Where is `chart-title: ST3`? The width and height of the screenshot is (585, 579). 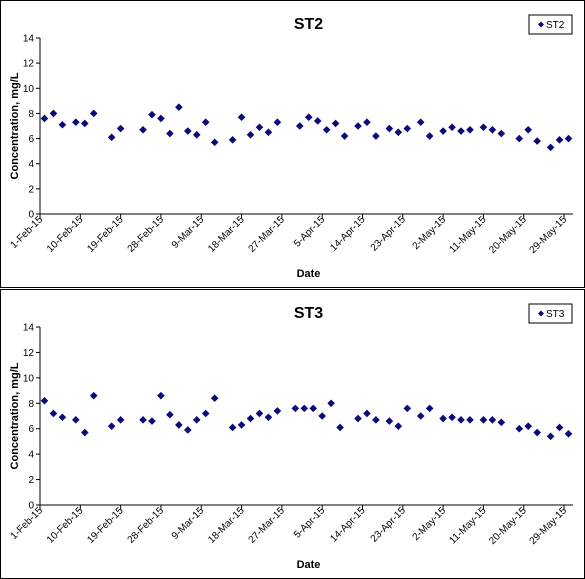 chart-title: ST3 is located at coordinates (308, 313).